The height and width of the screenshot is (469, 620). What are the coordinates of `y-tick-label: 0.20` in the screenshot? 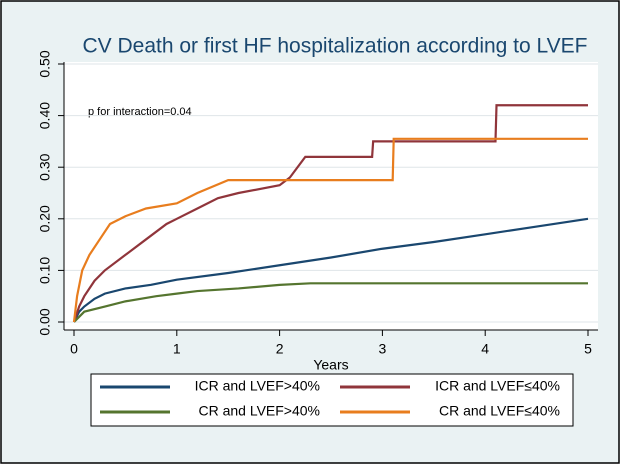 It's located at (45, 218).